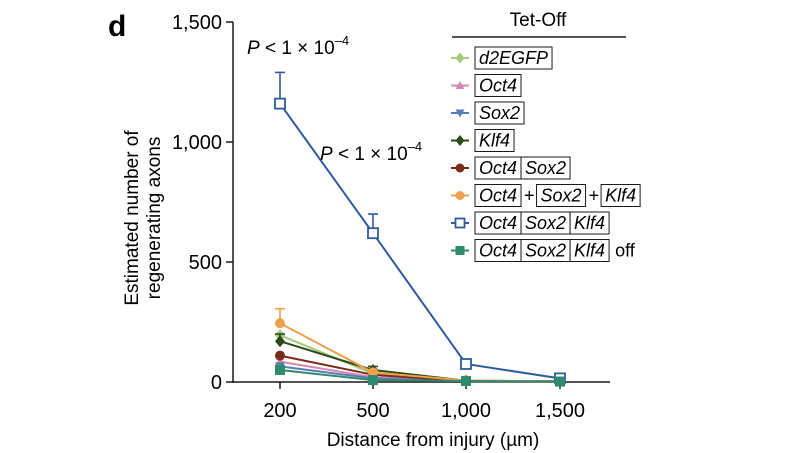 The image size is (800, 453). I want to click on y-axis-title: Estimated number ofregenerating axons, so click(143, 218).